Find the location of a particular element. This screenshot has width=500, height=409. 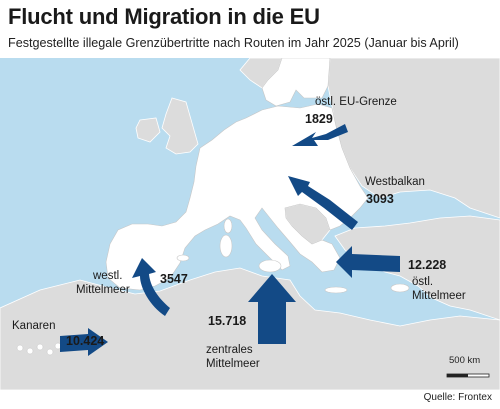

route-label-east-eu: östl. EU-Grenze is located at coordinates (356, 102).